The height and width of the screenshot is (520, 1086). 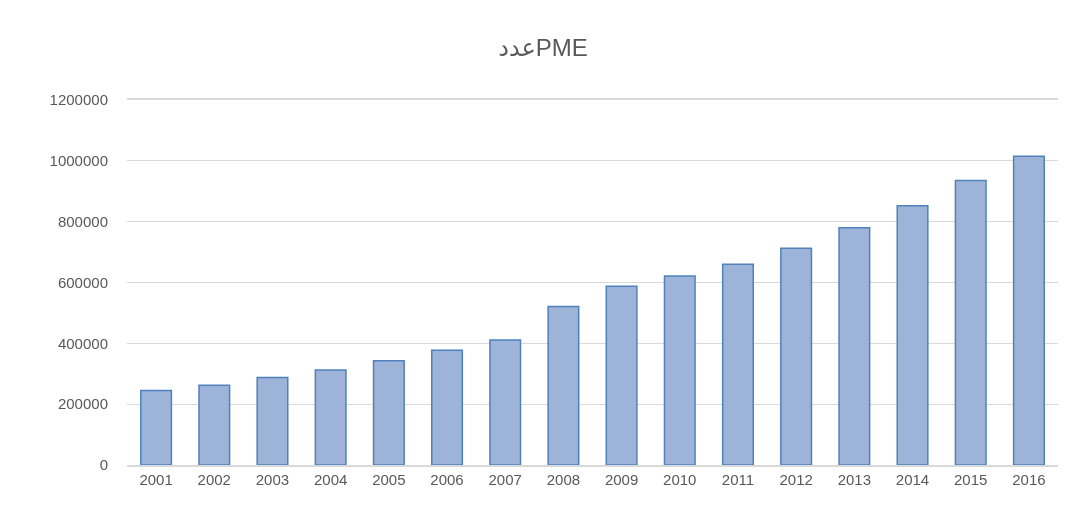 What do you see at coordinates (156, 479) in the screenshot?
I see `x-tick-label: 2001` at bounding box center [156, 479].